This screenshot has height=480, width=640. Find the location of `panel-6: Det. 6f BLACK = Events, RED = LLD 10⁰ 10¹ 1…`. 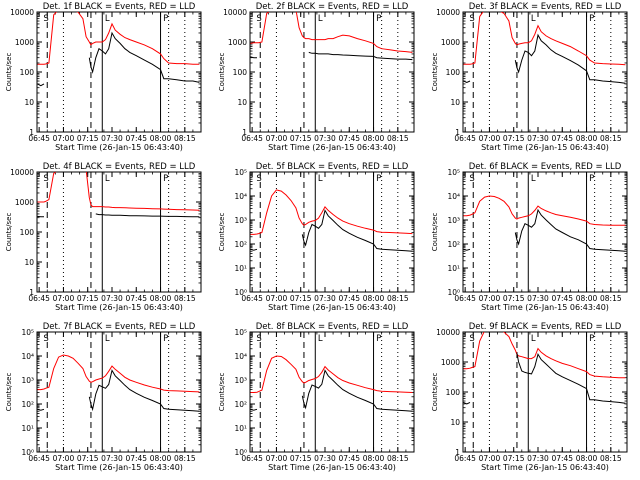

panel-6: Det. 6f BLACK = Events, RED = LLD 10⁰ 10¹ 1… is located at coordinates (529, 237).